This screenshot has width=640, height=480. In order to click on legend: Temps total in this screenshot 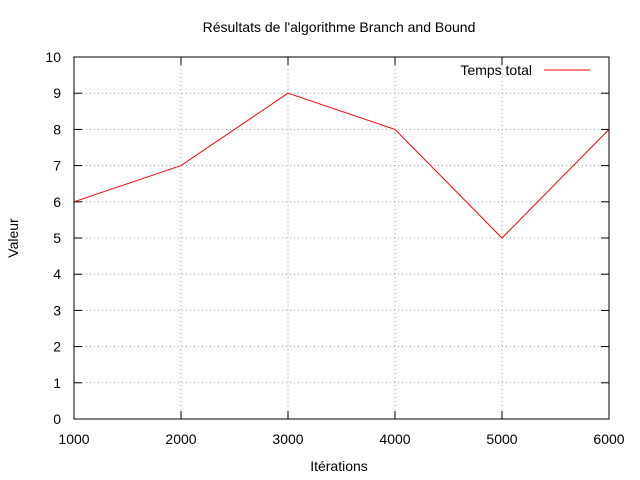, I will do `click(525, 70)`.